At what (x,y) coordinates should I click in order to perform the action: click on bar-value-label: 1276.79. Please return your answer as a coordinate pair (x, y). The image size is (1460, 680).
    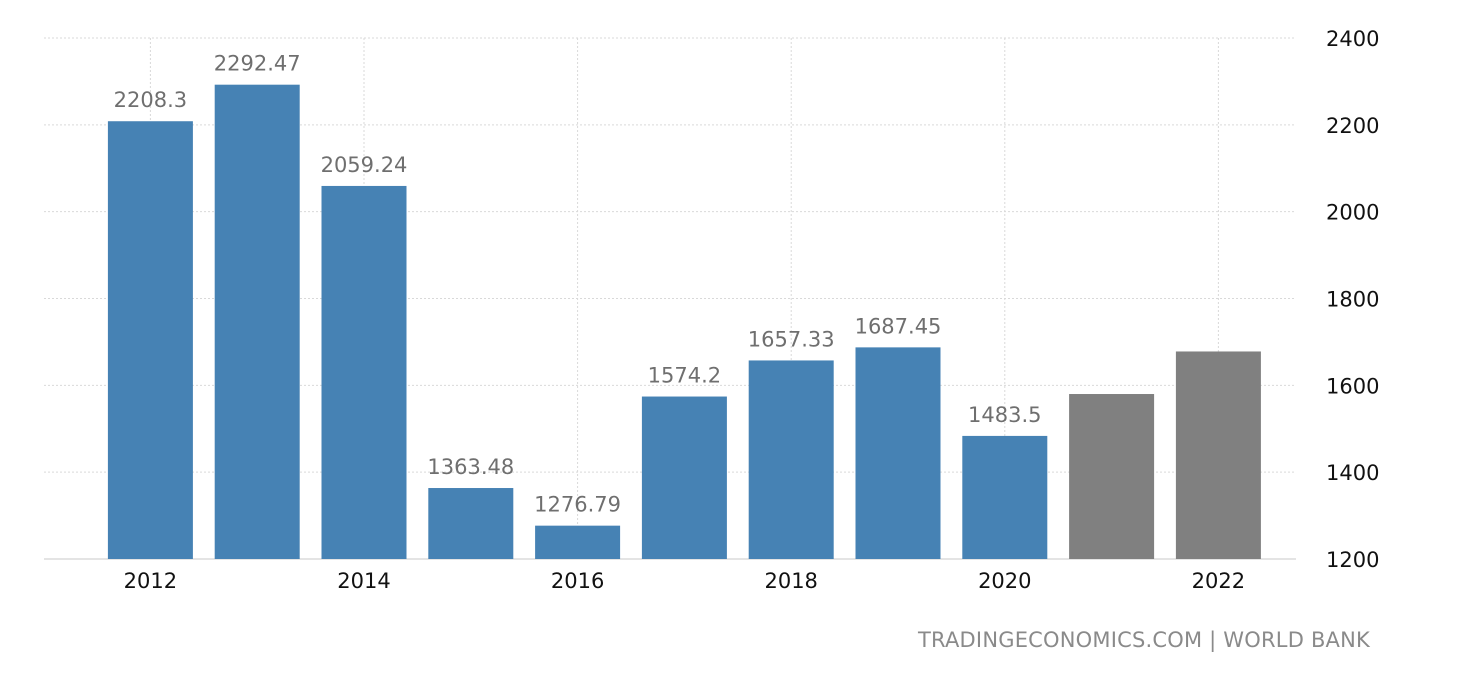
    Looking at the image, I should click on (577, 505).